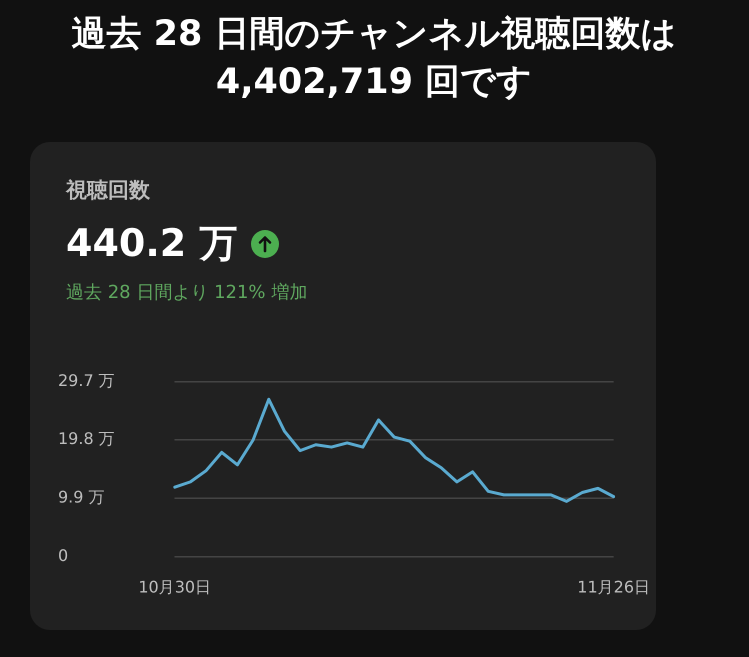 The image size is (749, 657). Describe the element at coordinates (86, 380) in the screenshot. I see `y-tick-label: 29.7 万` at that location.